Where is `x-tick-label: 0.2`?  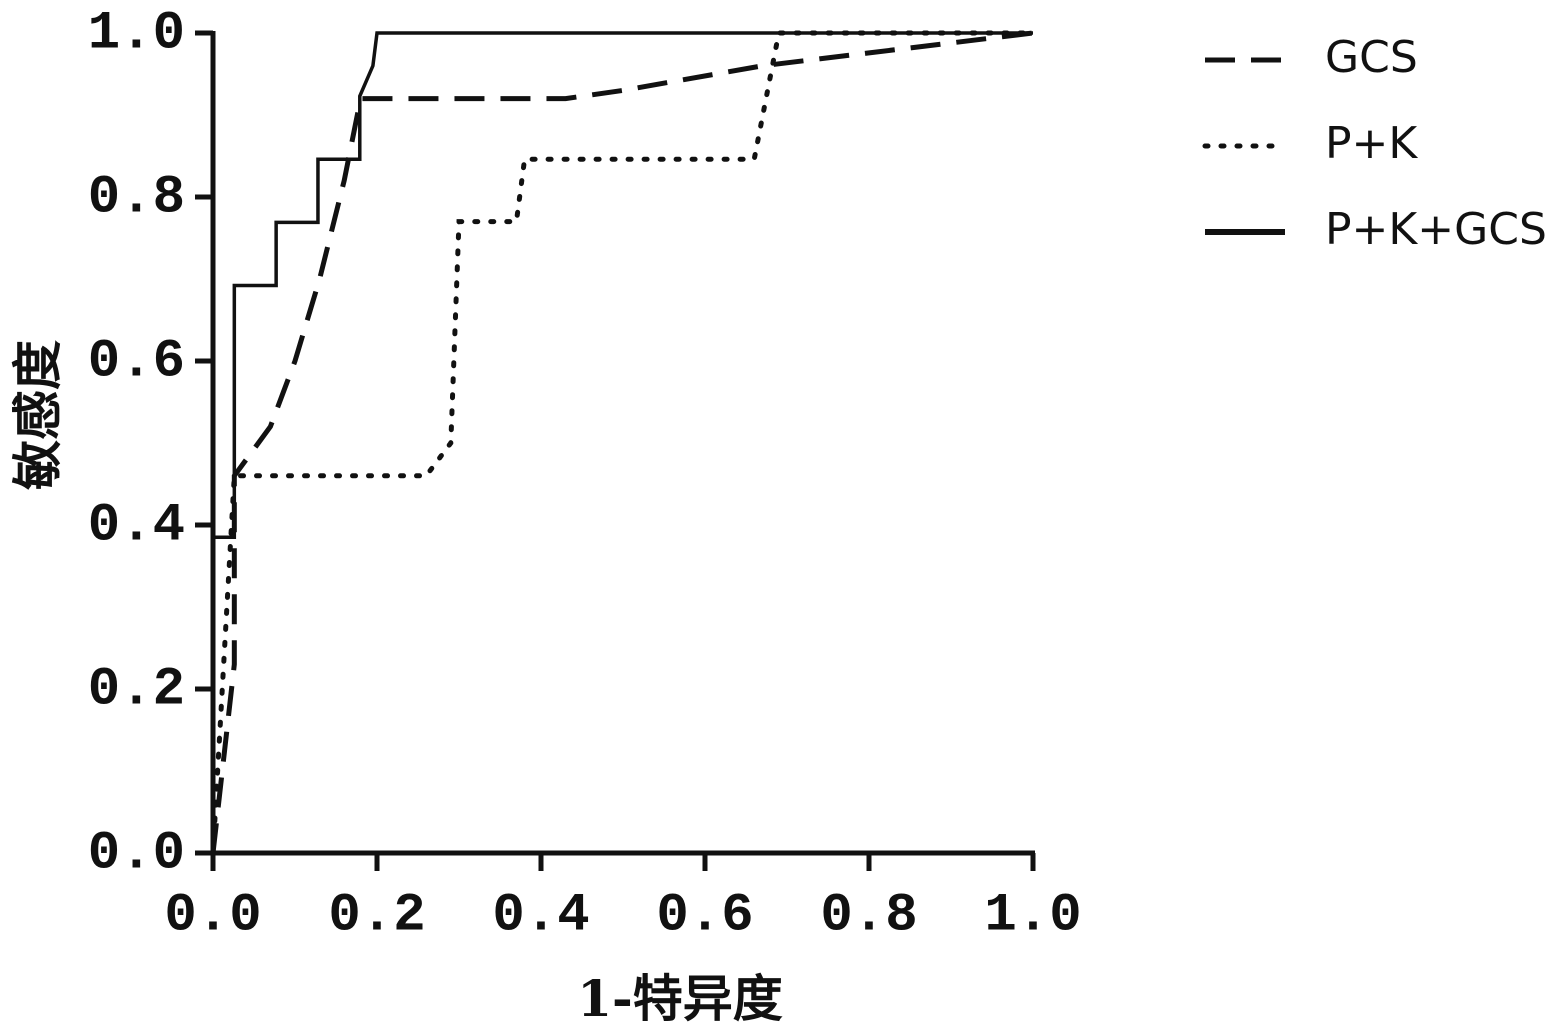
x-tick-label: 0.2 is located at coordinates (376, 915).